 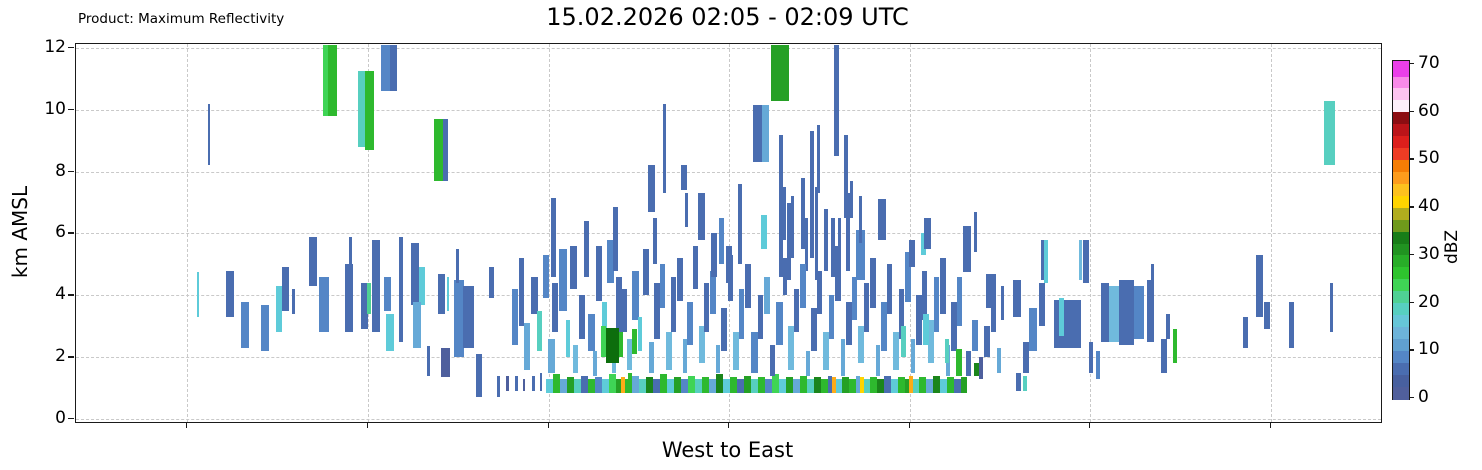 I want to click on v-gridline, so click(x=1090, y=233).